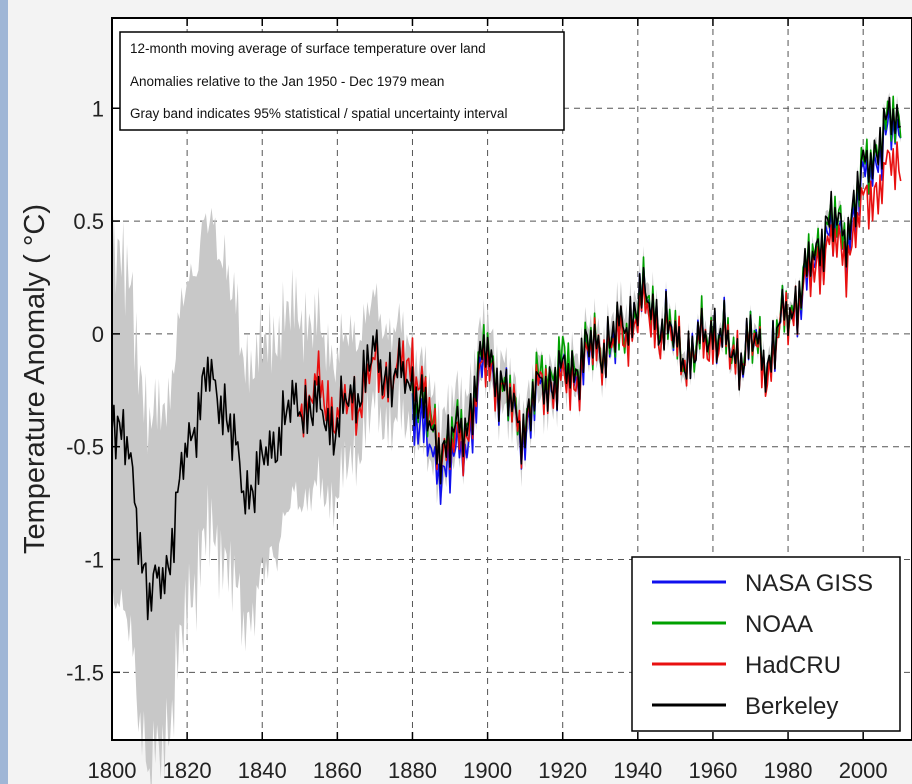 This screenshot has height=784, width=912. Describe the element at coordinates (779, 624) in the screenshot. I see `legend-label-noaa: NOAA` at that location.